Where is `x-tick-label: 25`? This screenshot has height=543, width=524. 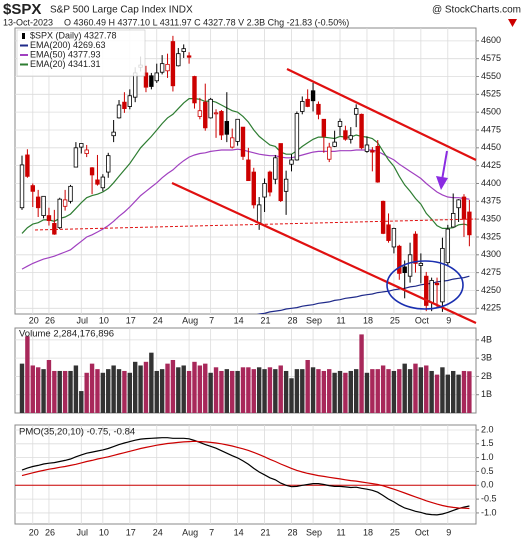
x-tick-label: 25 is located at coordinates (395, 320).